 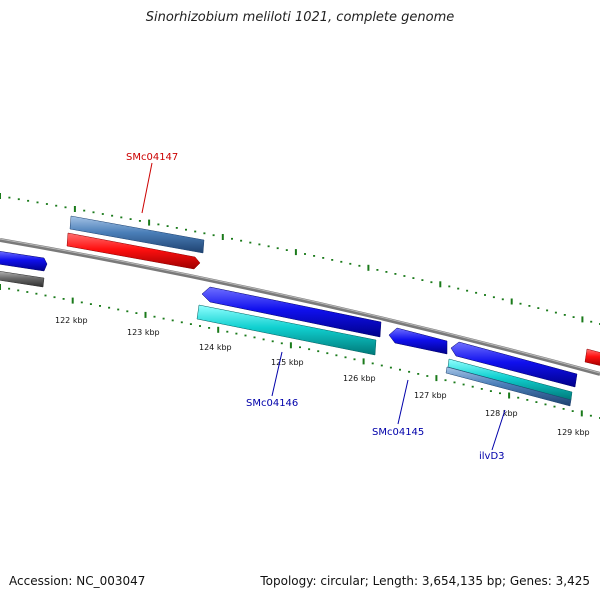 What do you see at coordinates (514, 364) in the screenshot?
I see `feature-blue-ilvd3` at bounding box center [514, 364].